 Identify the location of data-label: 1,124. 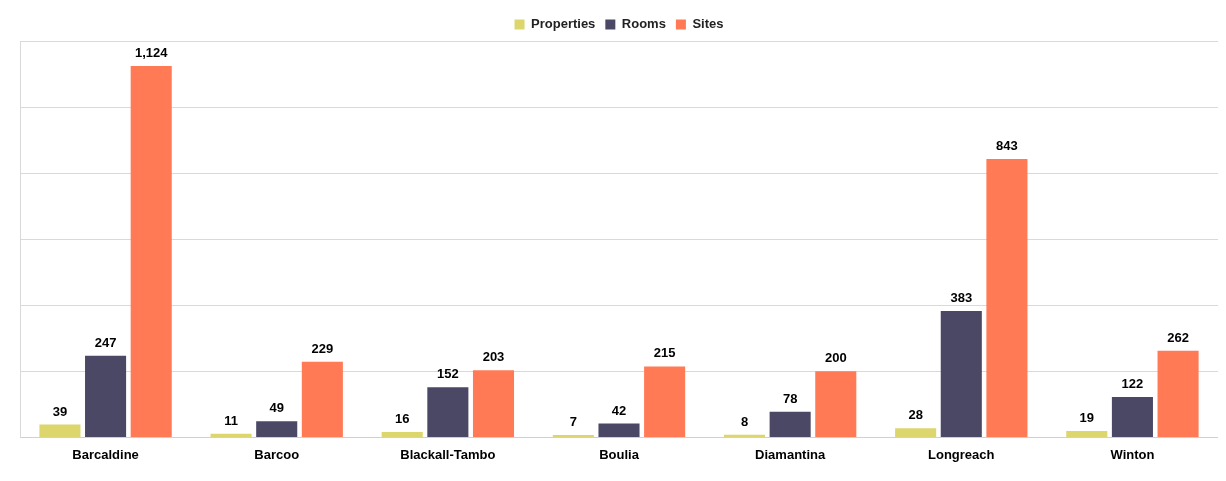
(151, 53).